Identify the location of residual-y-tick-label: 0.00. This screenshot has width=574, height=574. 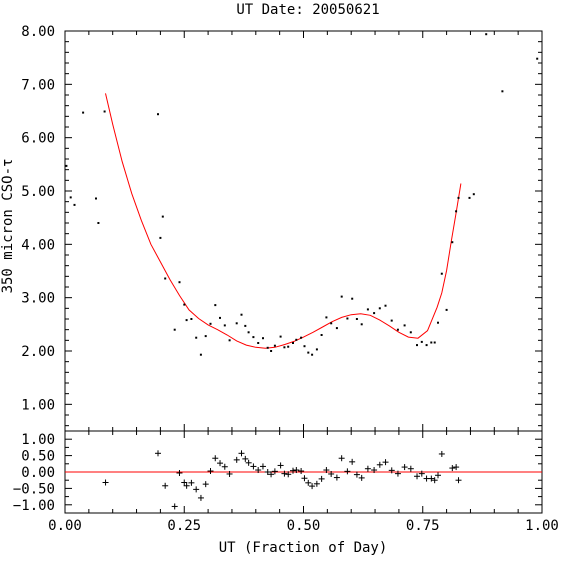
(38, 473).